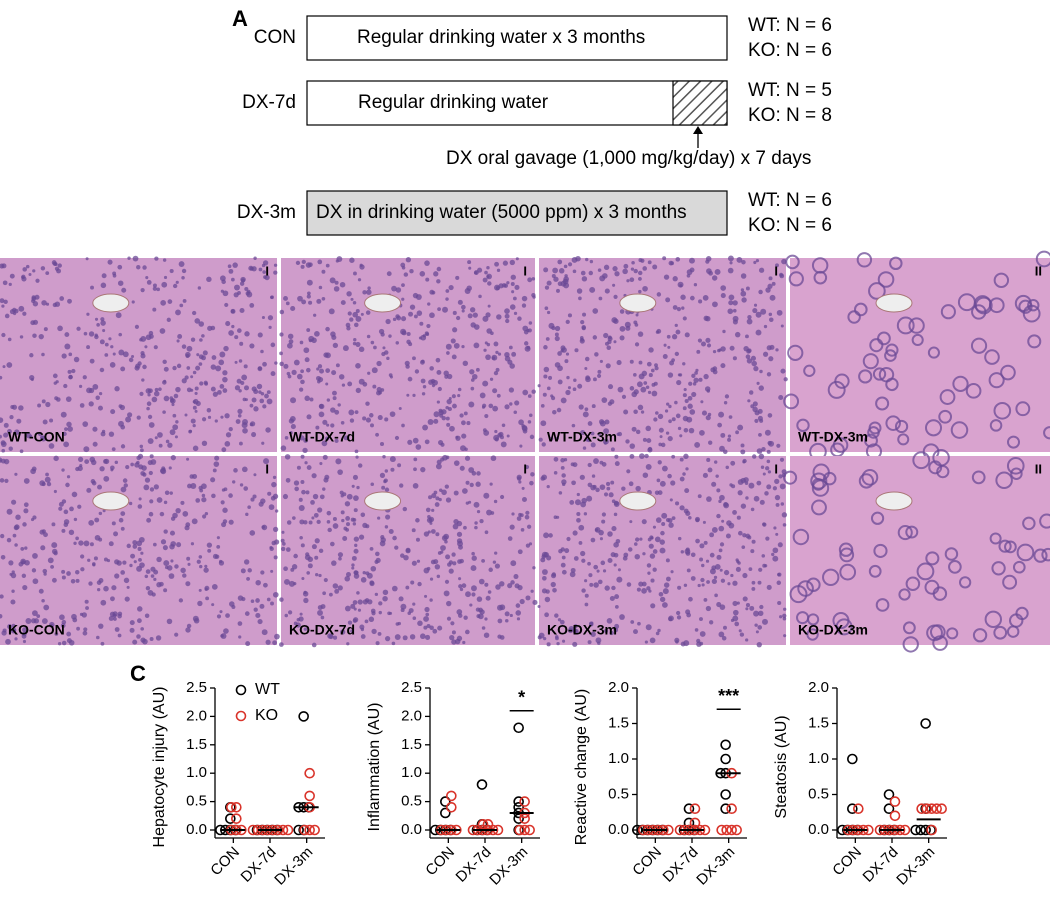 The width and height of the screenshot is (1050, 917). Describe the element at coordinates (140, 550) in the screenshot. I see `histology-image` at that location.